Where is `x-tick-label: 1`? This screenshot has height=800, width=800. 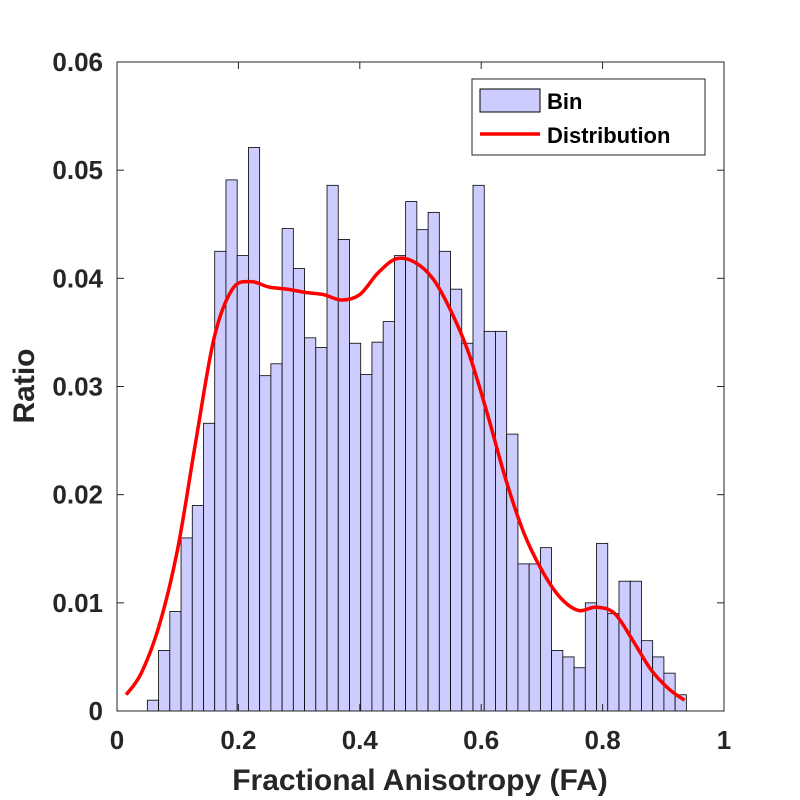
x-tick-label: 1 is located at coordinates (724, 740).